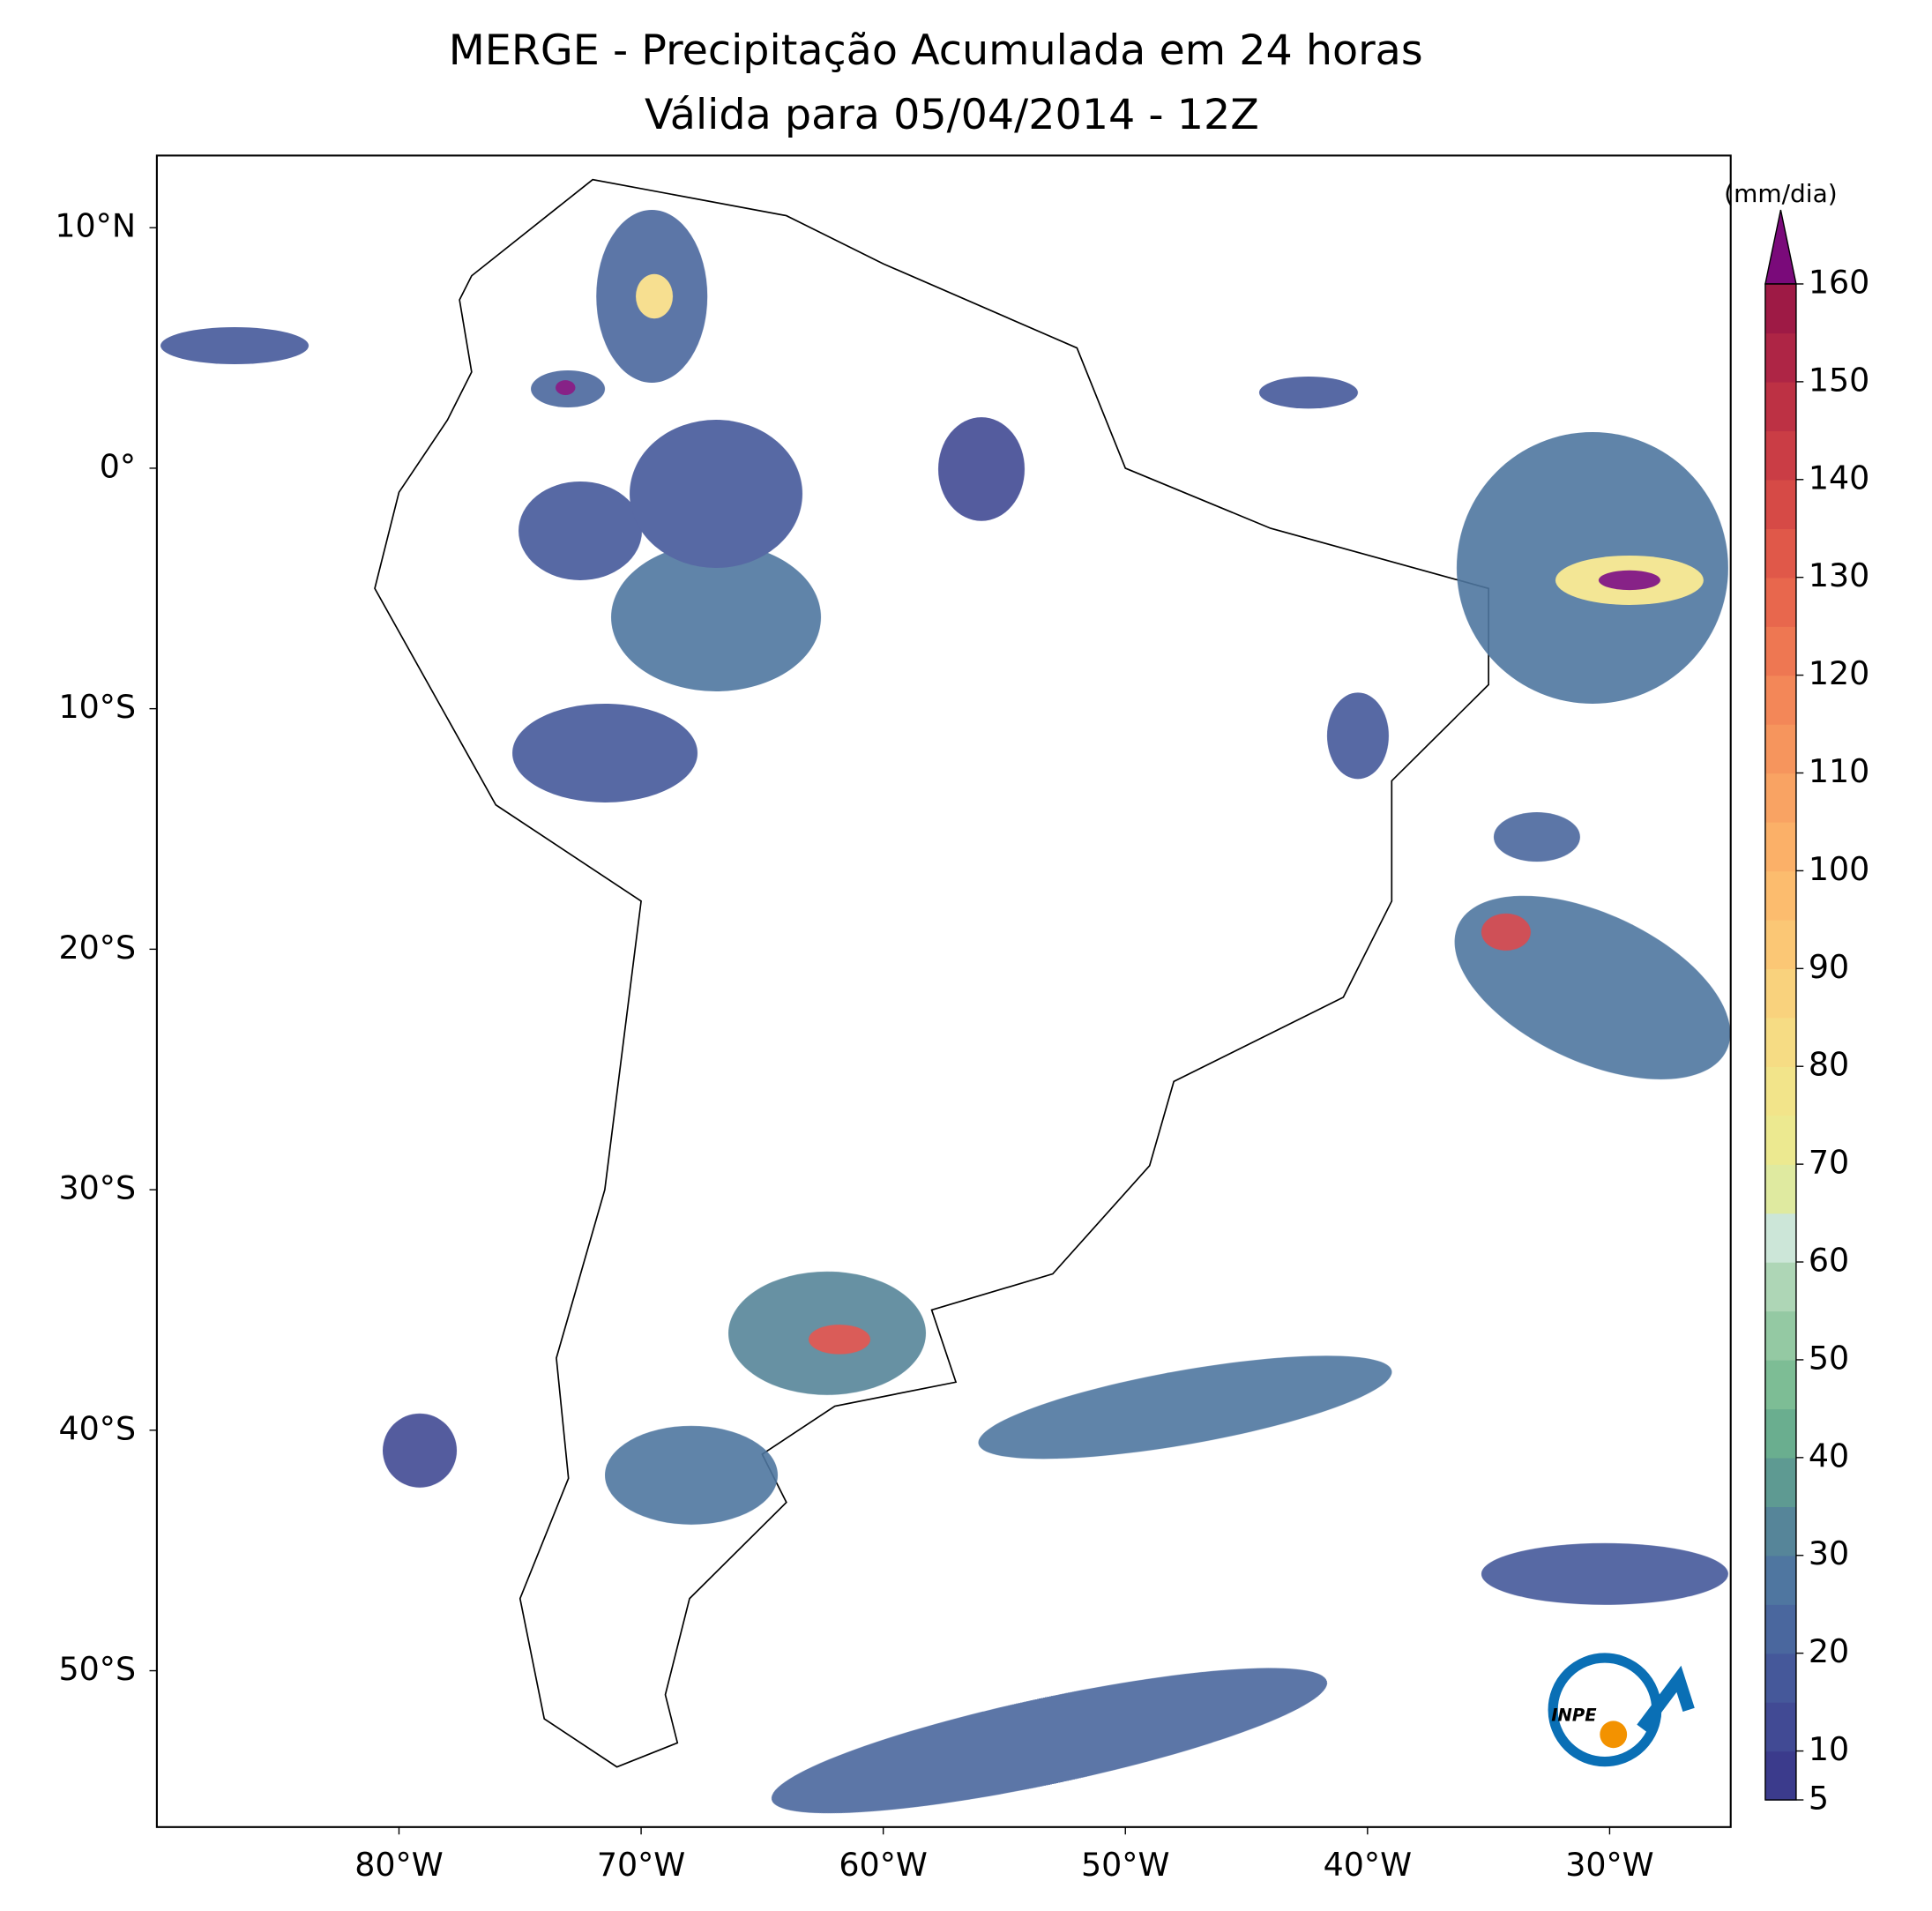 The height and width of the screenshot is (1911, 1932). Describe the element at coordinates (1839, 478) in the screenshot. I see `colorbar-tick-label: 140` at that location.